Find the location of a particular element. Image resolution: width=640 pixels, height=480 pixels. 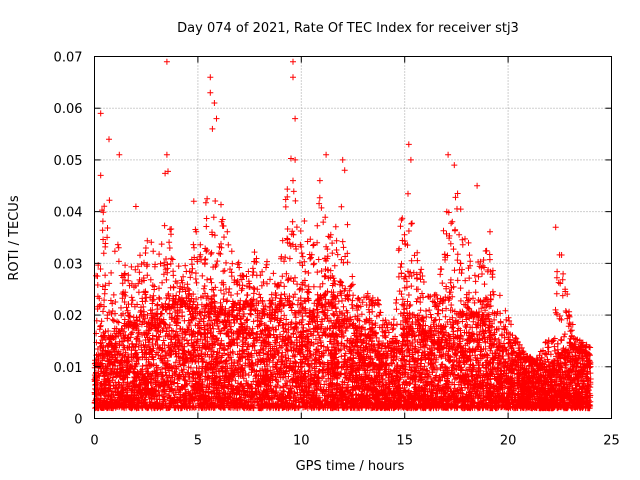

x-tick-label: 5 is located at coordinates (198, 441).